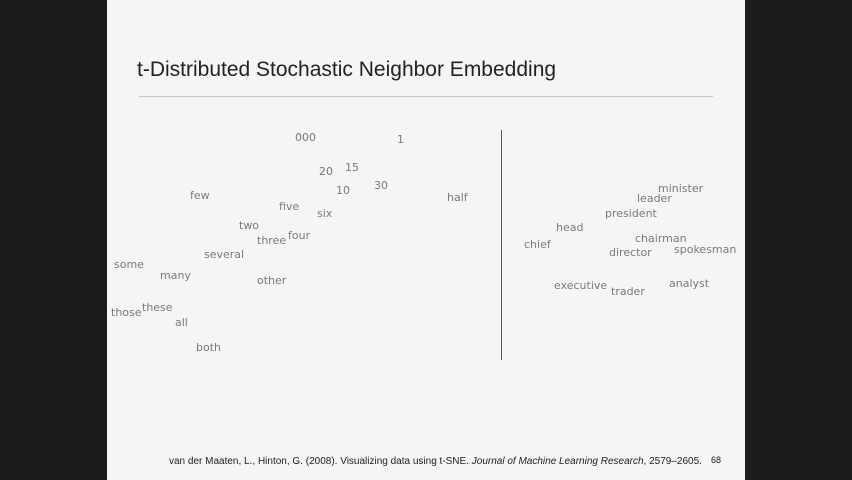 The width and height of the screenshot is (852, 480). Describe the element at coordinates (175, 275) in the screenshot. I see `embedding-word: many` at that location.